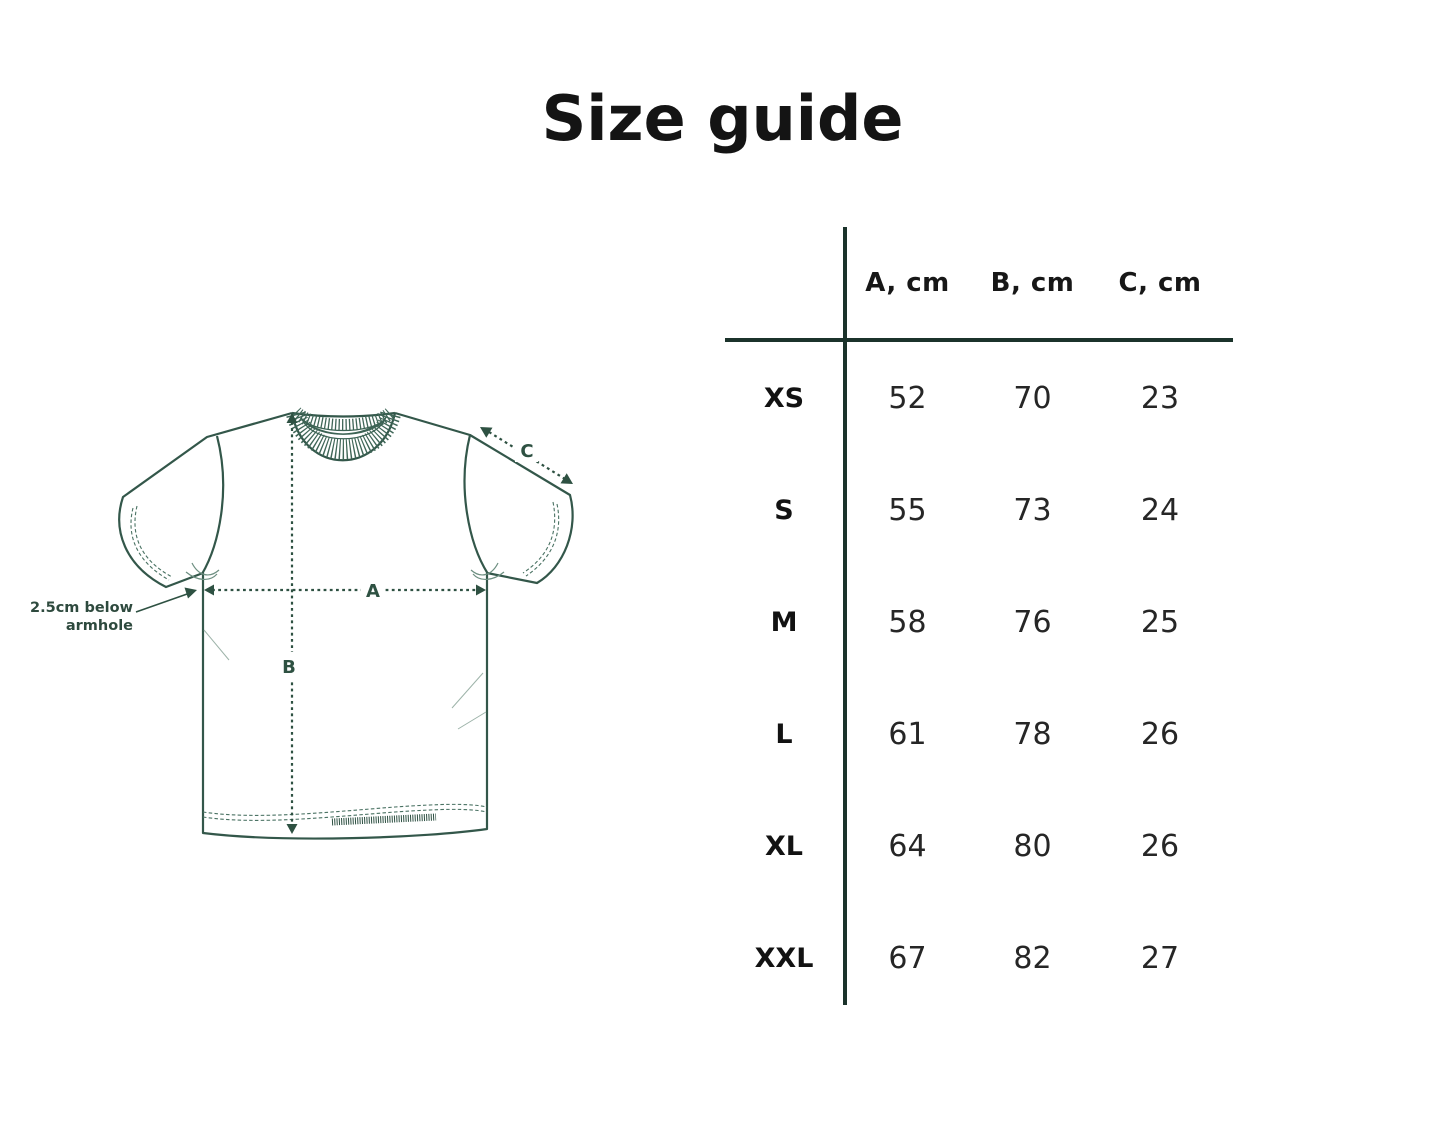 Image resolution: width=1445 pixels, height=1124 pixels. What do you see at coordinates (907, 958) in the screenshot?
I see `value-a: 67` at bounding box center [907, 958].